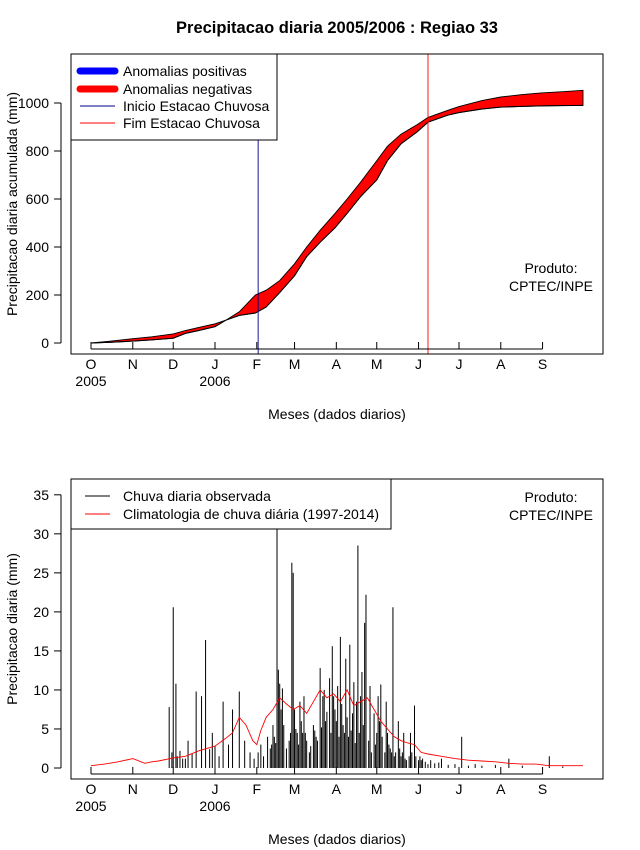 The image size is (640, 850). I want to click on cumulative-x-tick-label: S, so click(542, 364).